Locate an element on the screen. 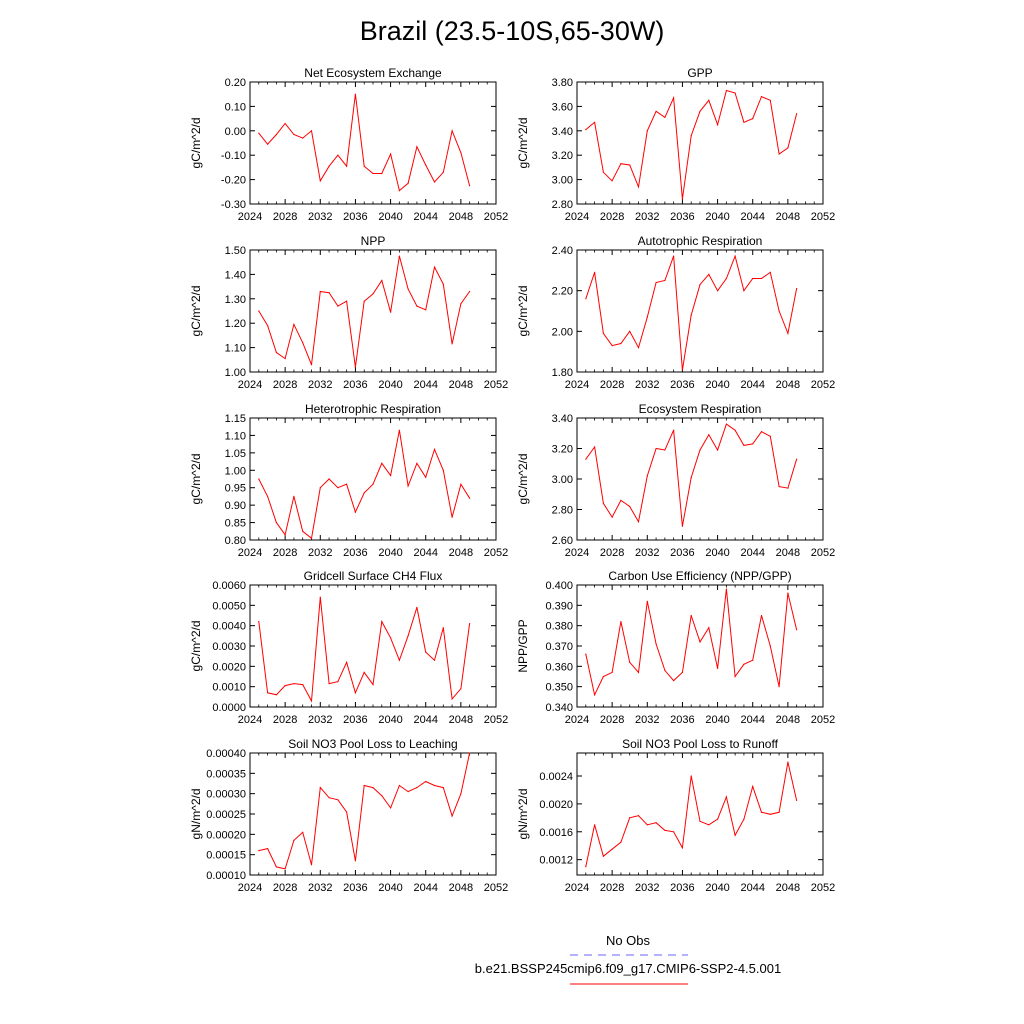 This screenshot has height=1024, width=1024. panel-title: GPP is located at coordinates (699, 73).